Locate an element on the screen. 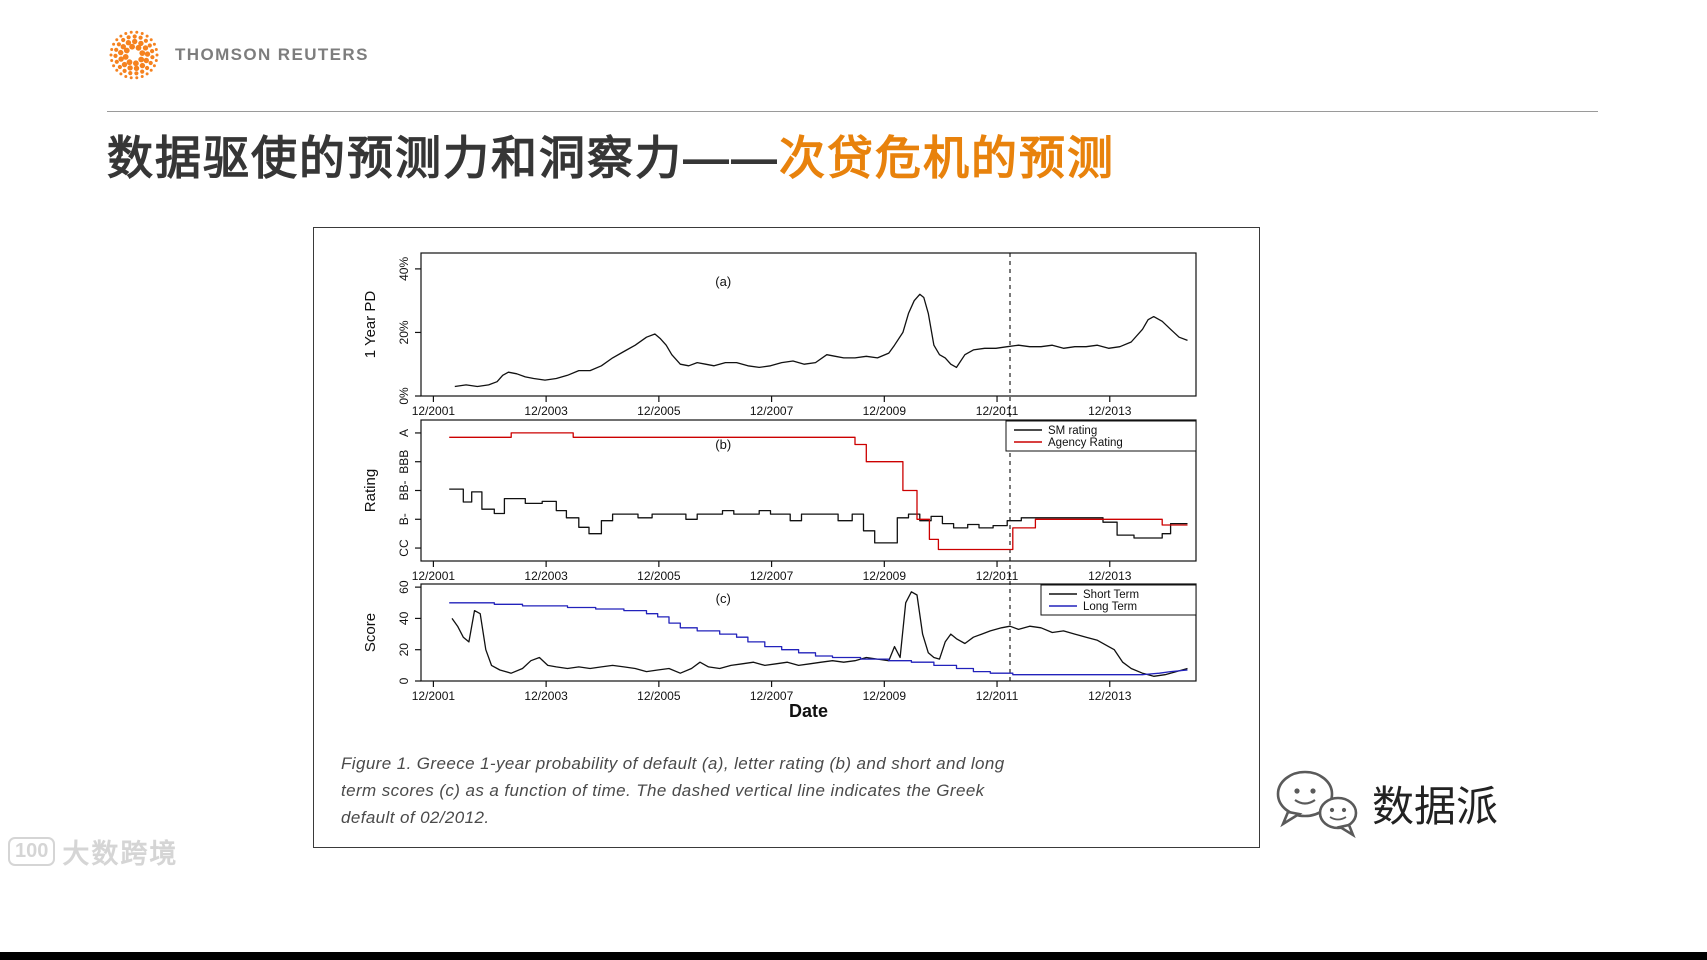  bottom-edge-bar is located at coordinates (853, 956).